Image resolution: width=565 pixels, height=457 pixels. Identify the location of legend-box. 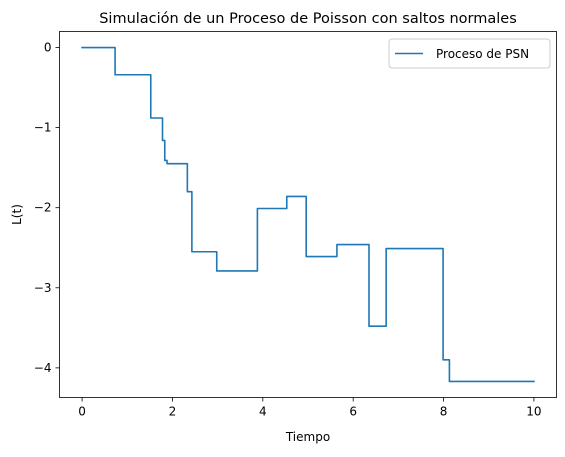
(469, 53).